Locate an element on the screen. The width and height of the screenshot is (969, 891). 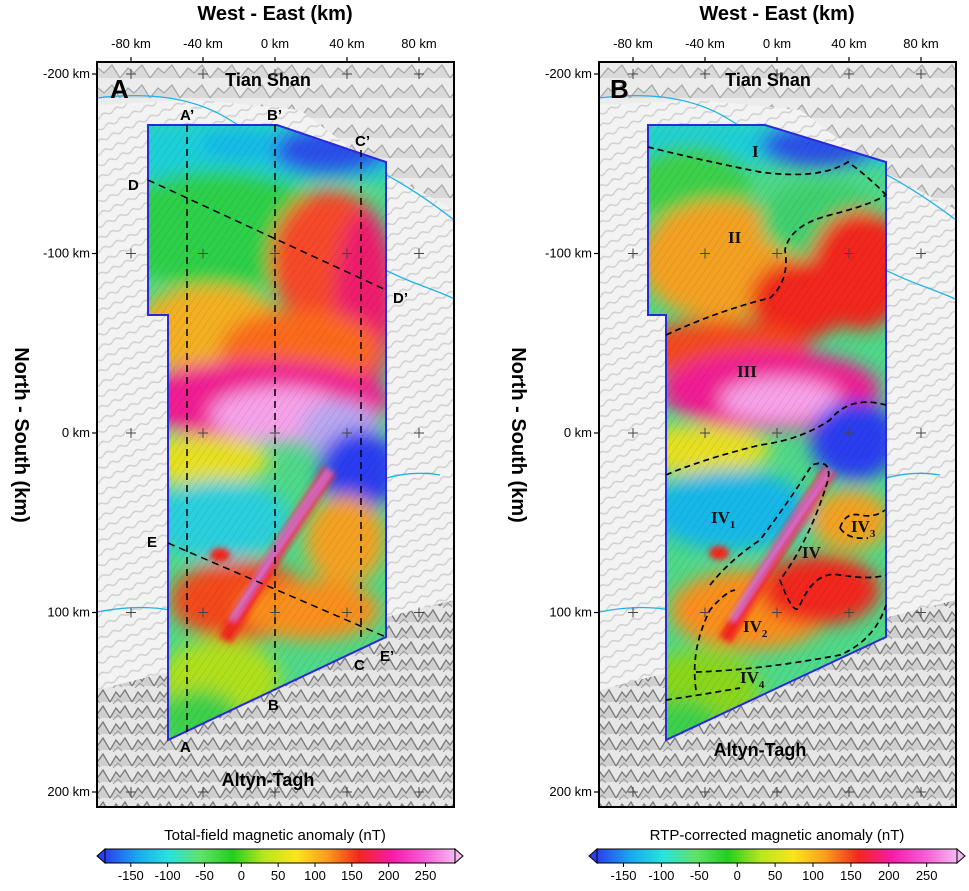
panel-a-y-title: North - South (km) is located at coordinates (21, 435).